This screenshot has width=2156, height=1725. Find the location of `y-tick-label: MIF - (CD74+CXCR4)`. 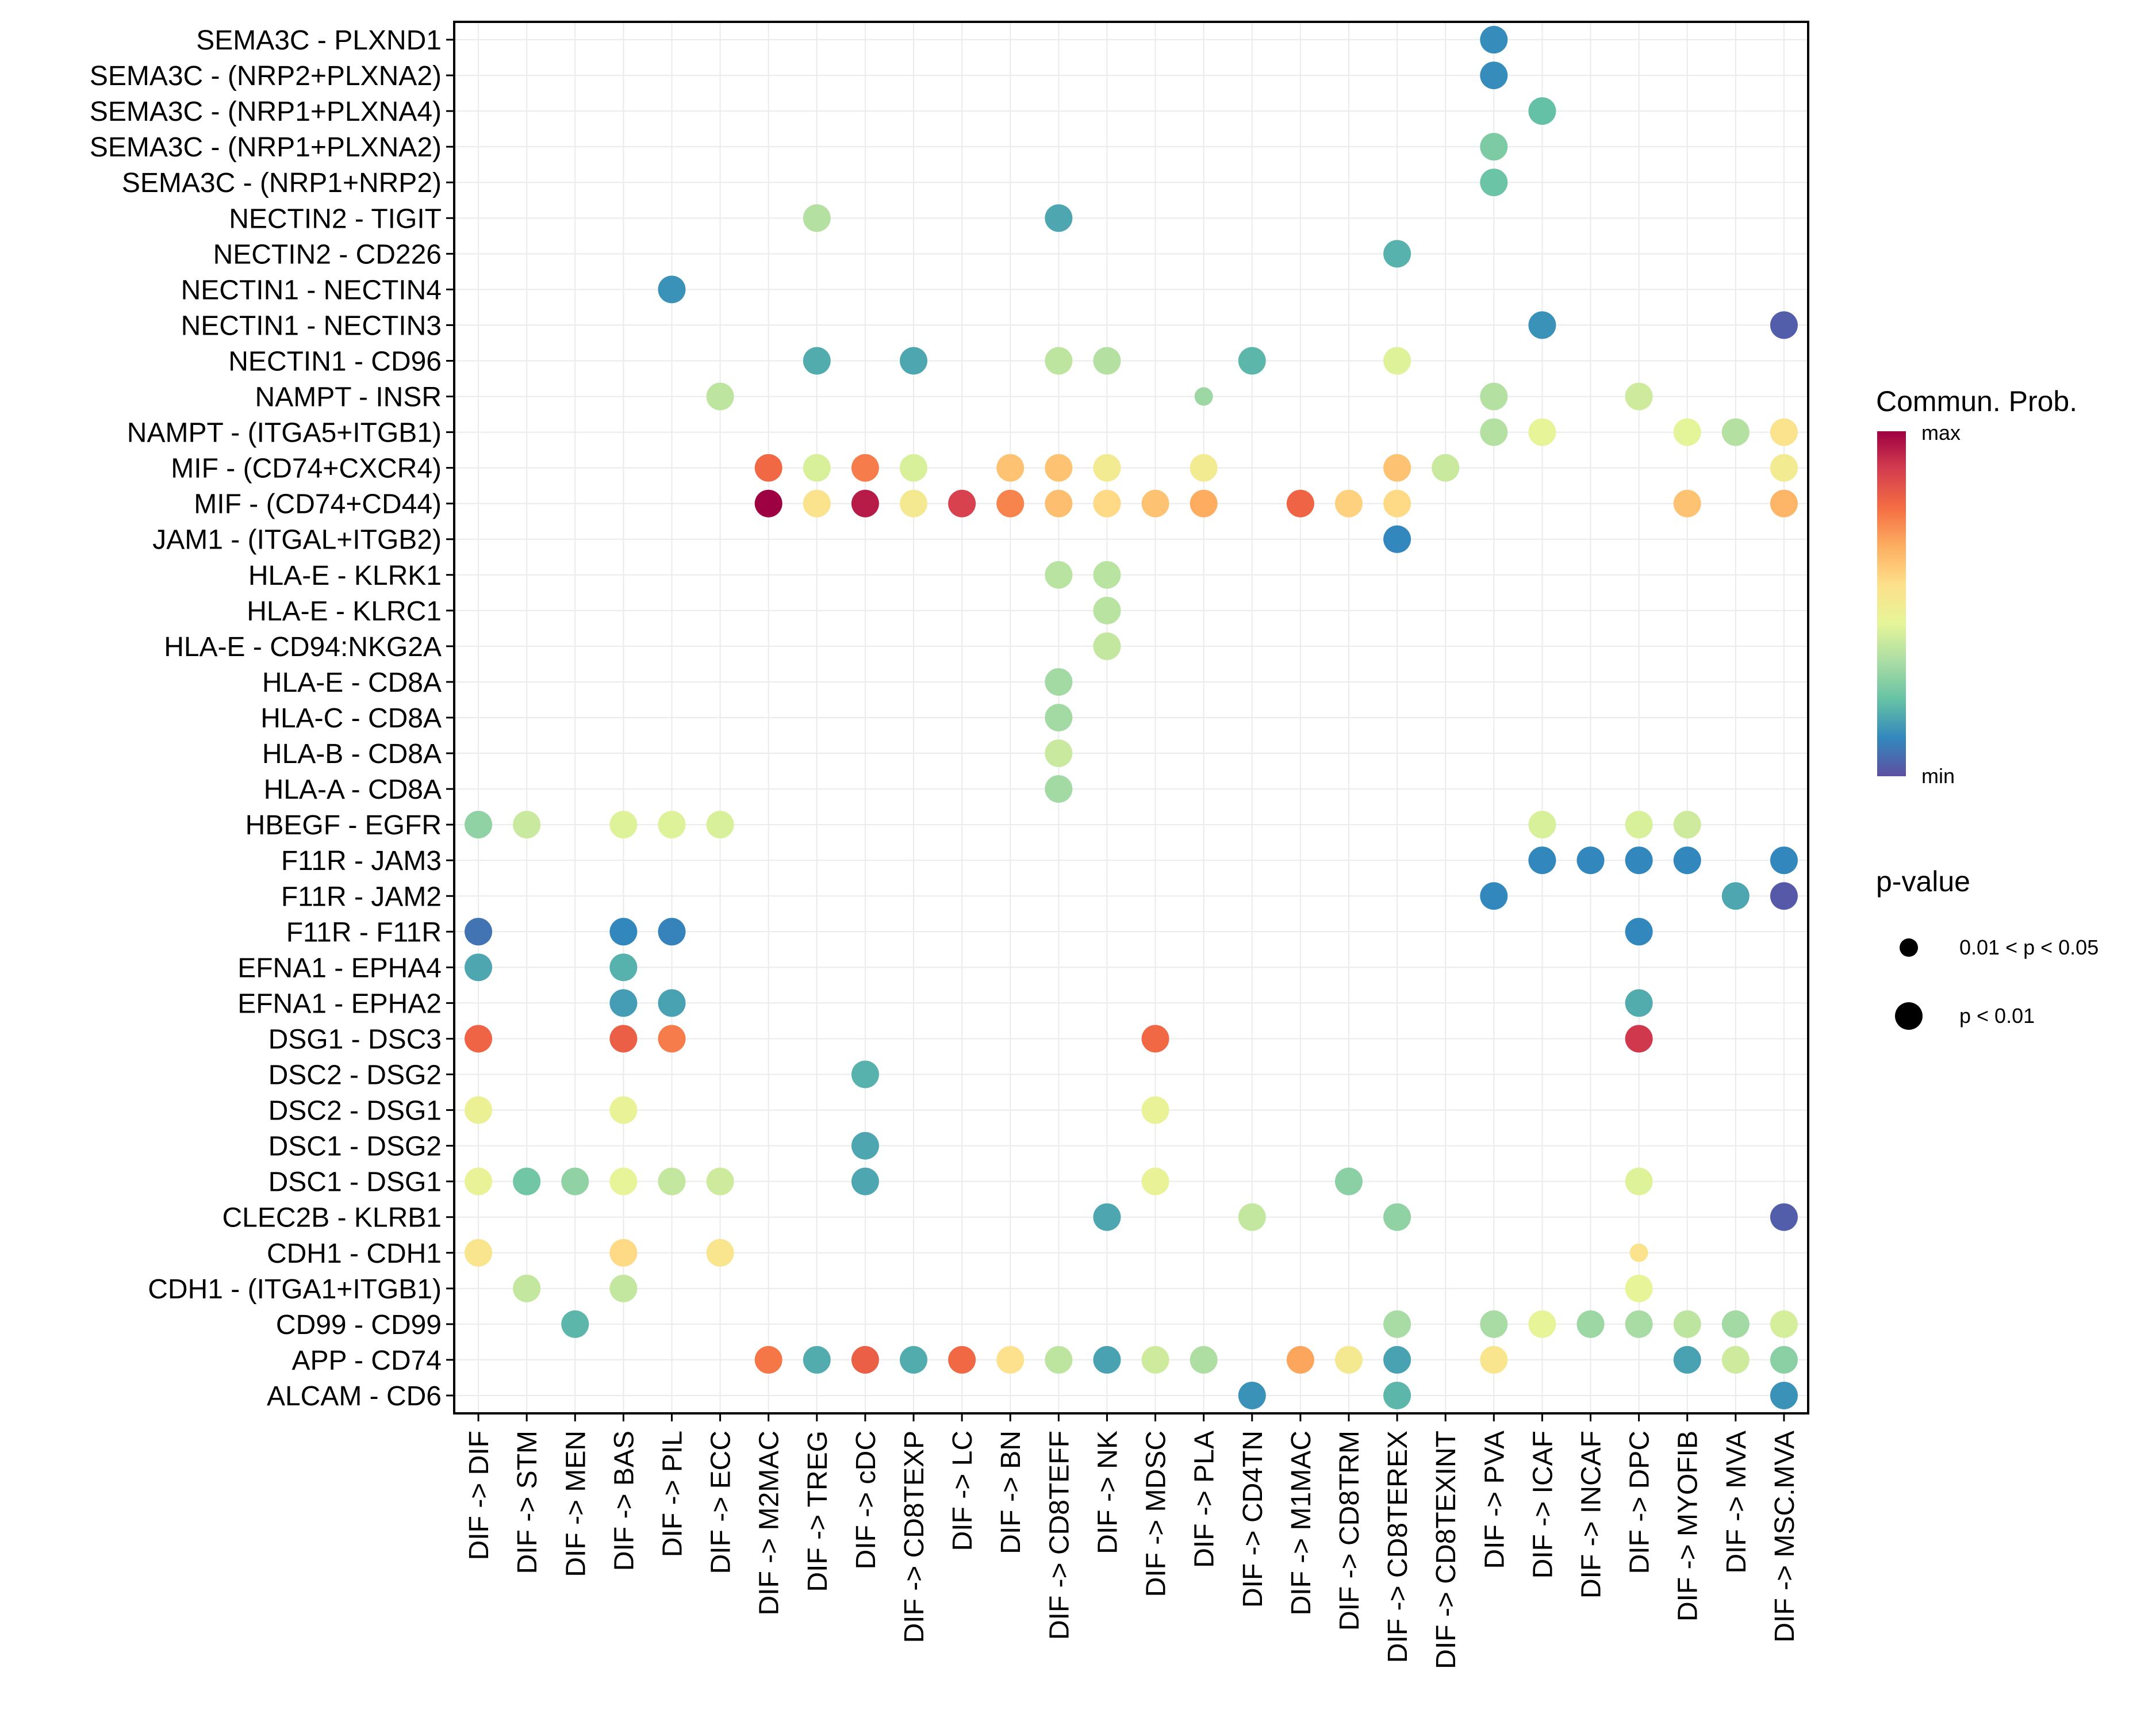

y-tick-label: MIF - (CD74+CXCR4) is located at coordinates (306, 469).